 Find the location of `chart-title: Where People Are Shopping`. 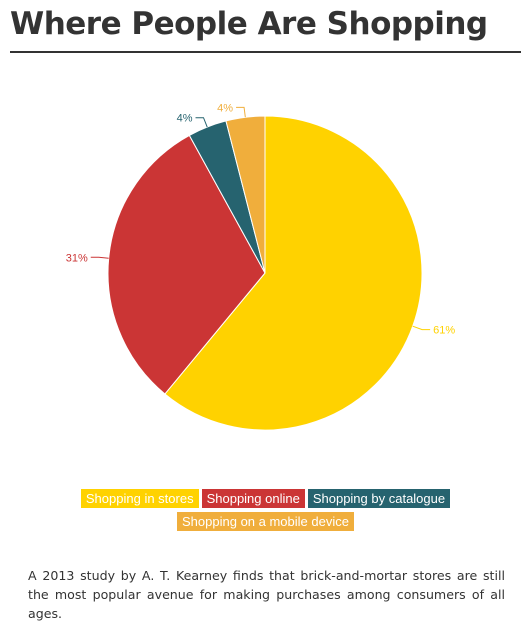

chart-title: Where People Are Shopping is located at coordinates (249, 24).